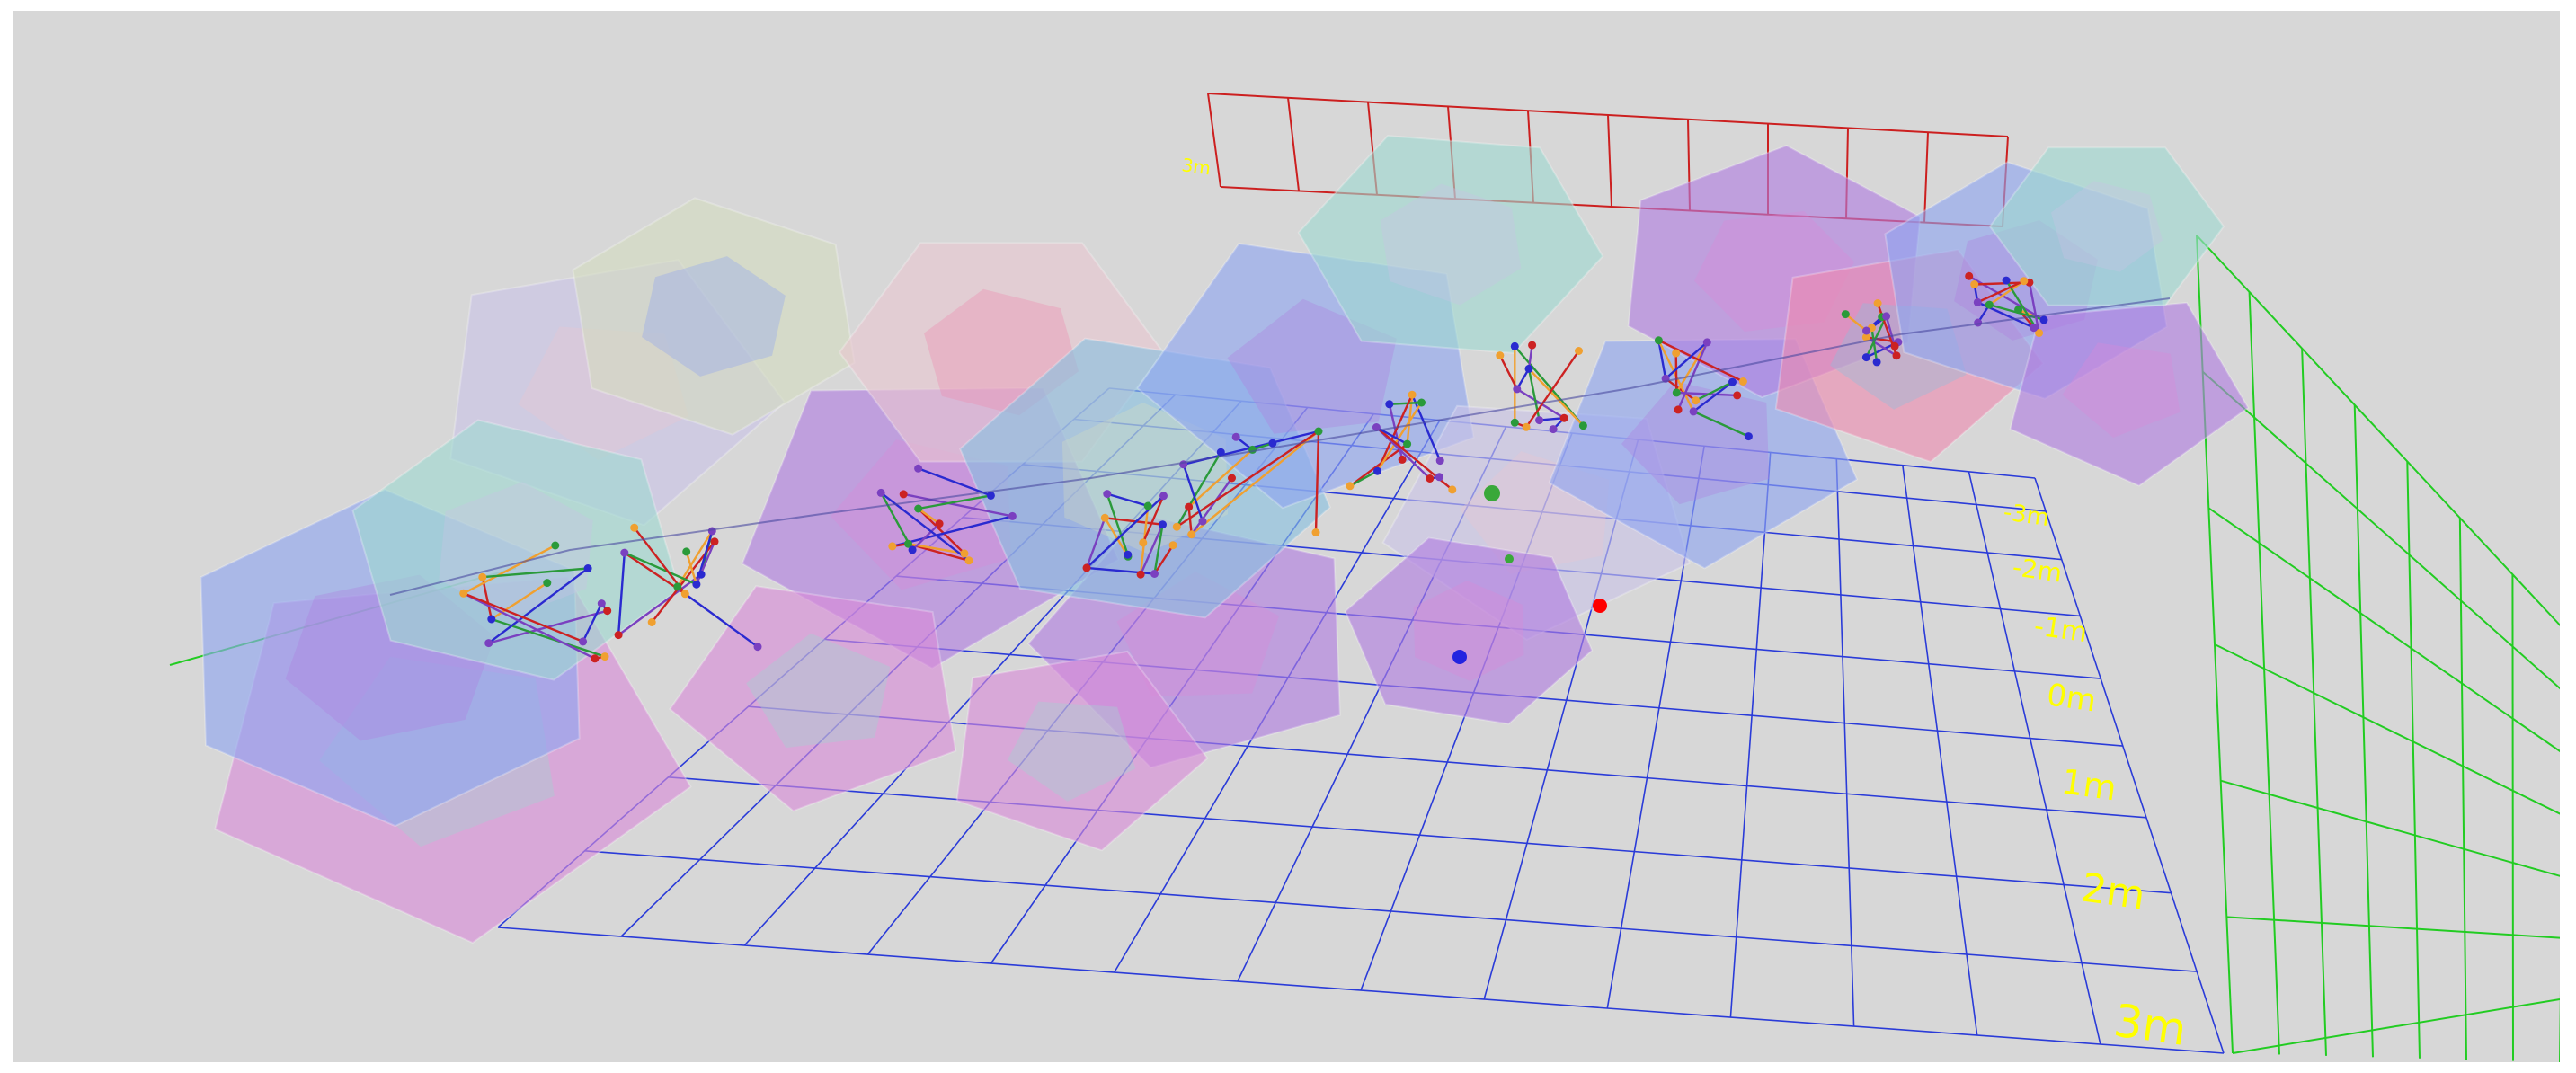  What do you see at coordinates (1509, 558) in the screenshot?
I see `green-small-marker` at bounding box center [1509, 558].